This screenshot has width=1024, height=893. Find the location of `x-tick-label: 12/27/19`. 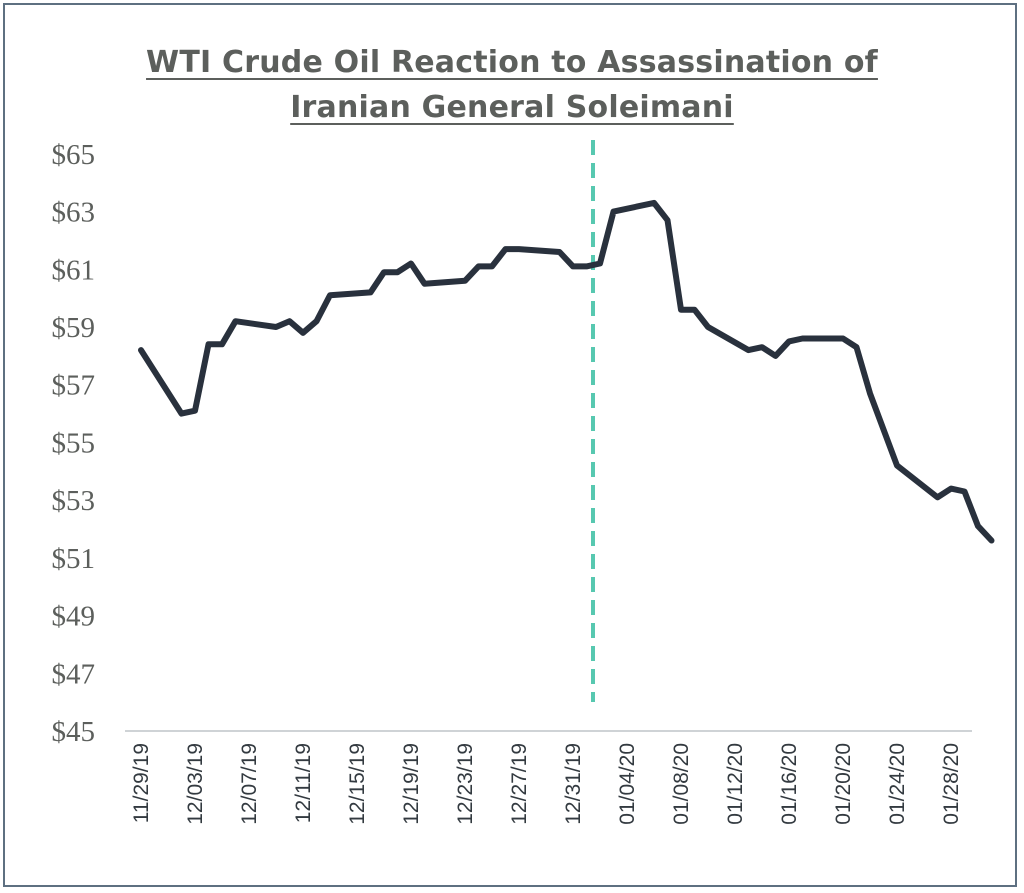

x-tick-label: 12/27/19 is located at coordinates (519, 784).